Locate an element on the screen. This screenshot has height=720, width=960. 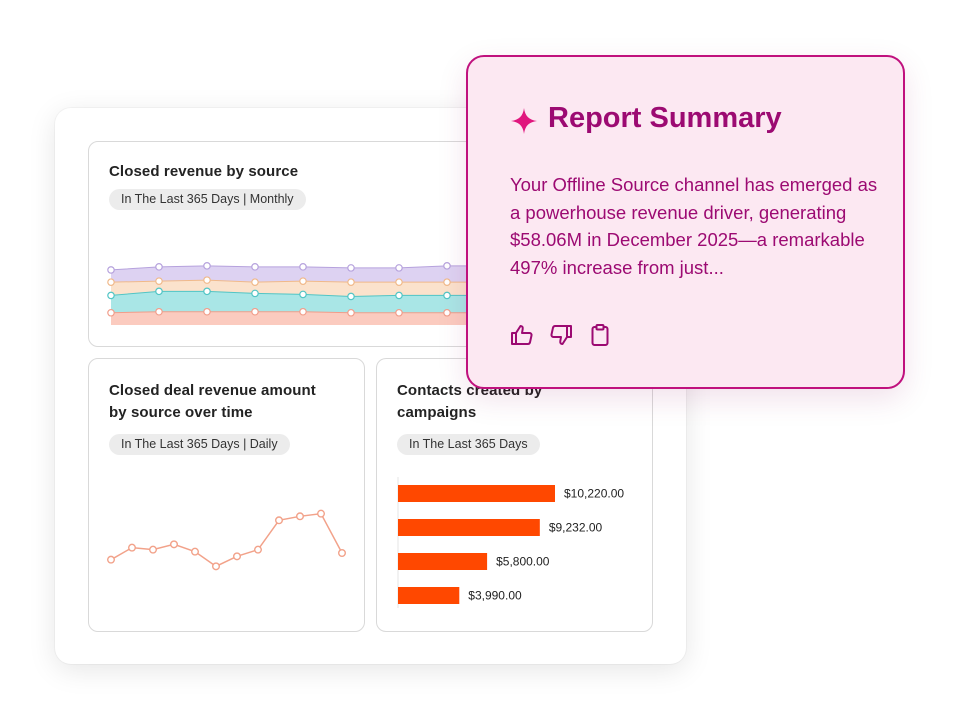
summary-title: Report Summary is located at coordinates (665, 118).